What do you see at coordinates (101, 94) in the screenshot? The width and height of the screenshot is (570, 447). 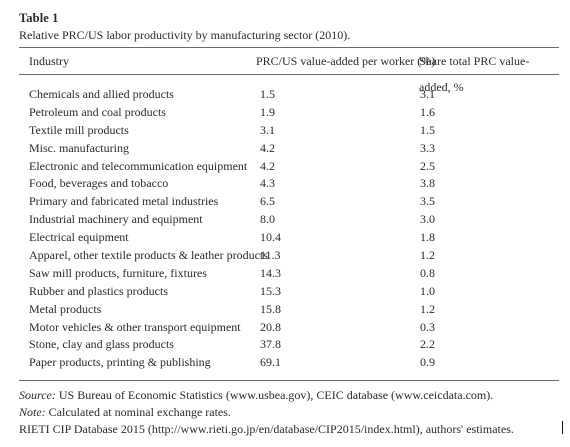 I see `cell-industry: Chemicals and allied products` at bounding box center [101, 94].